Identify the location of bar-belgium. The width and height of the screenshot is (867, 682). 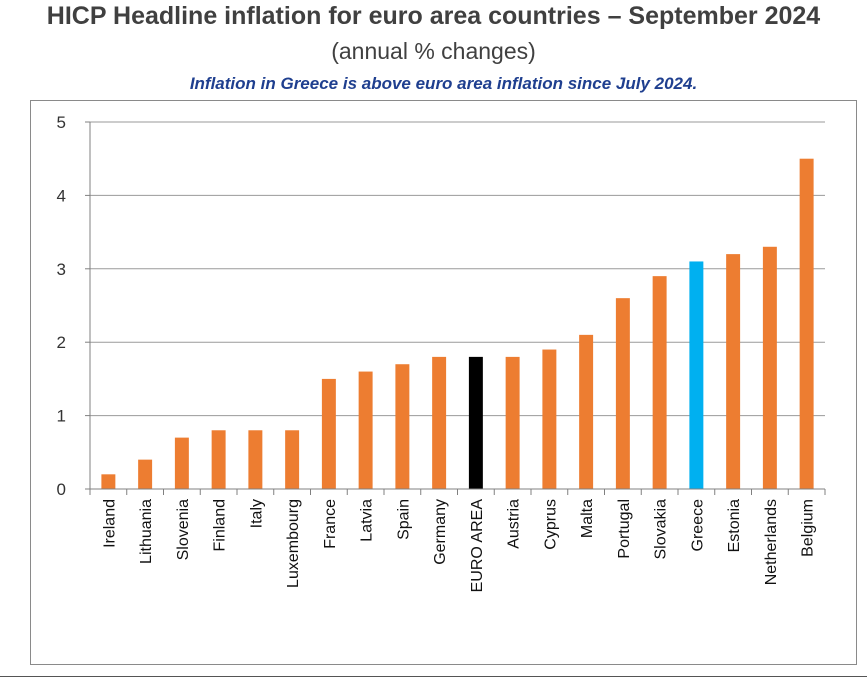
(806, 323).